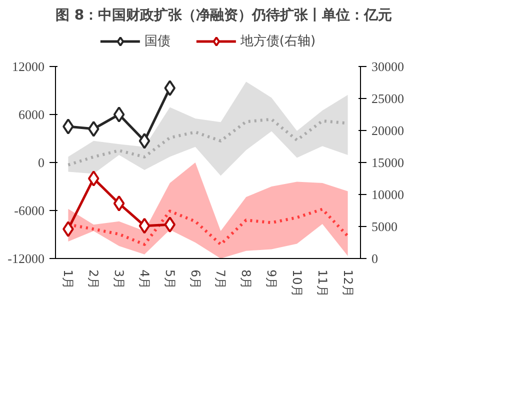 The width and height of the screenshot is (522, 400). What do you see at coordinates (297, 283) in the screenshot?
I see `x-tick-label: 10月` at bounding box center [297, 283].